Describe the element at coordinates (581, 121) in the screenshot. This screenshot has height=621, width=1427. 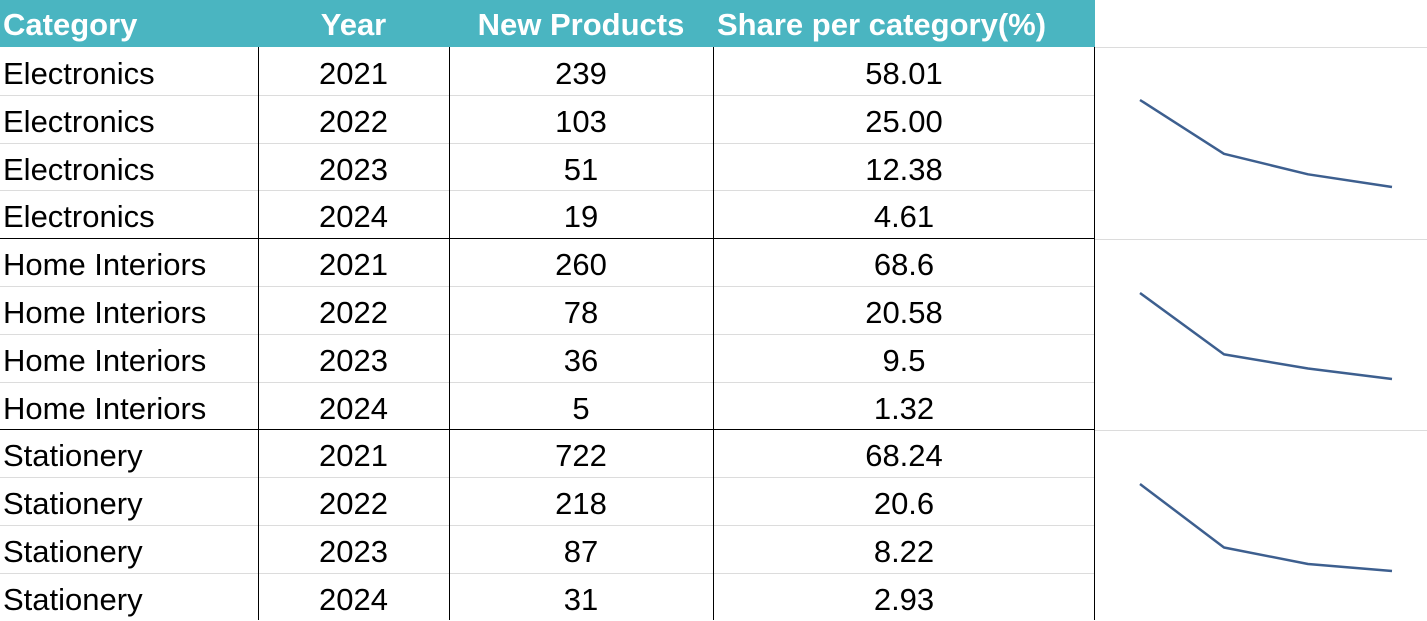
I see `new-products-cell: 103` at that location.